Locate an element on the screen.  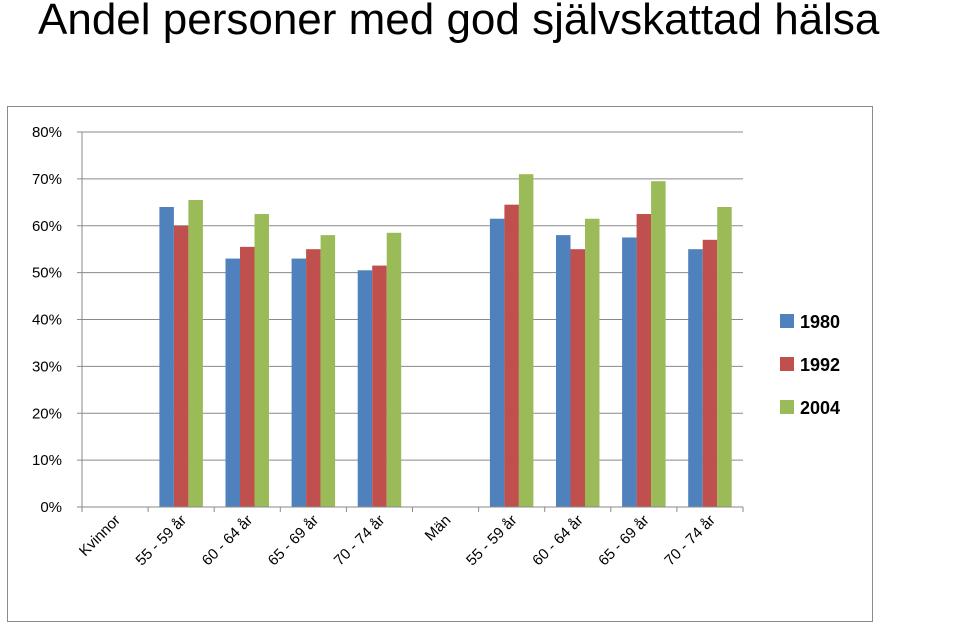
y-tick-label: 0% is located at coordinates (51, 507).